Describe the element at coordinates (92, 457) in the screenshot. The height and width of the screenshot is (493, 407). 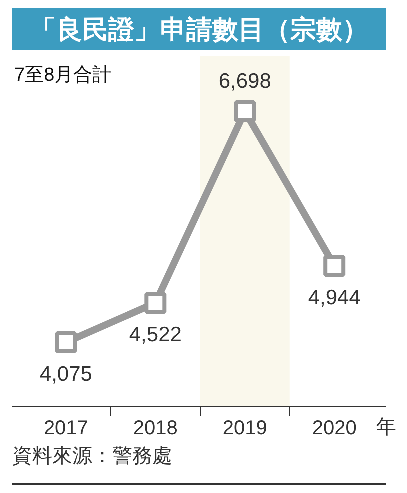
I see `source-note: 資料來源：警務處` at that location.